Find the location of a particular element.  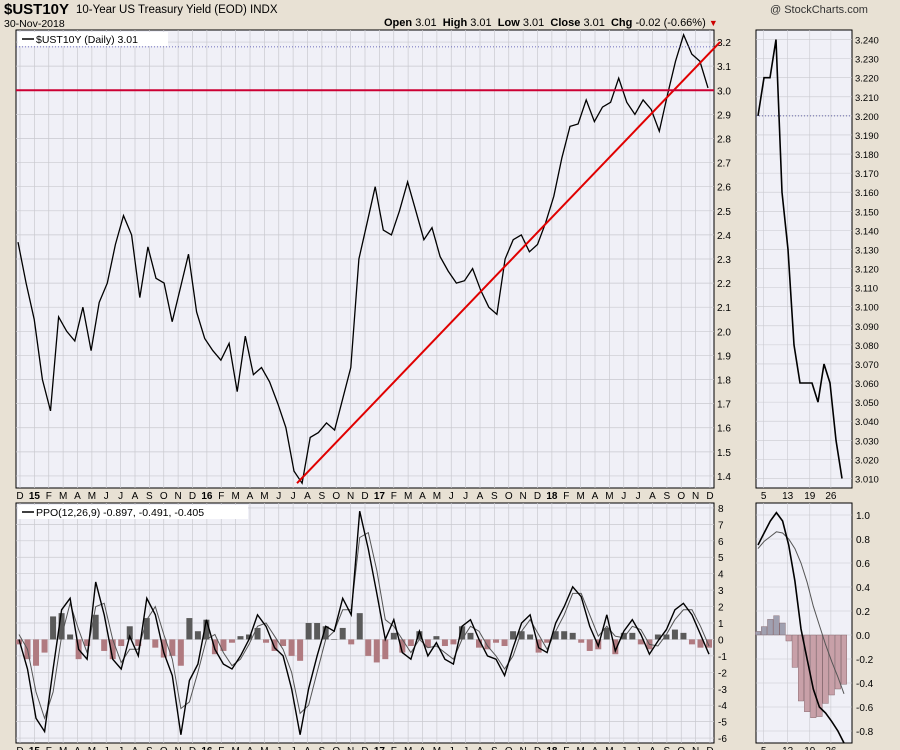

y-tick-label: 3.0 is located at coordinates (724, 91).